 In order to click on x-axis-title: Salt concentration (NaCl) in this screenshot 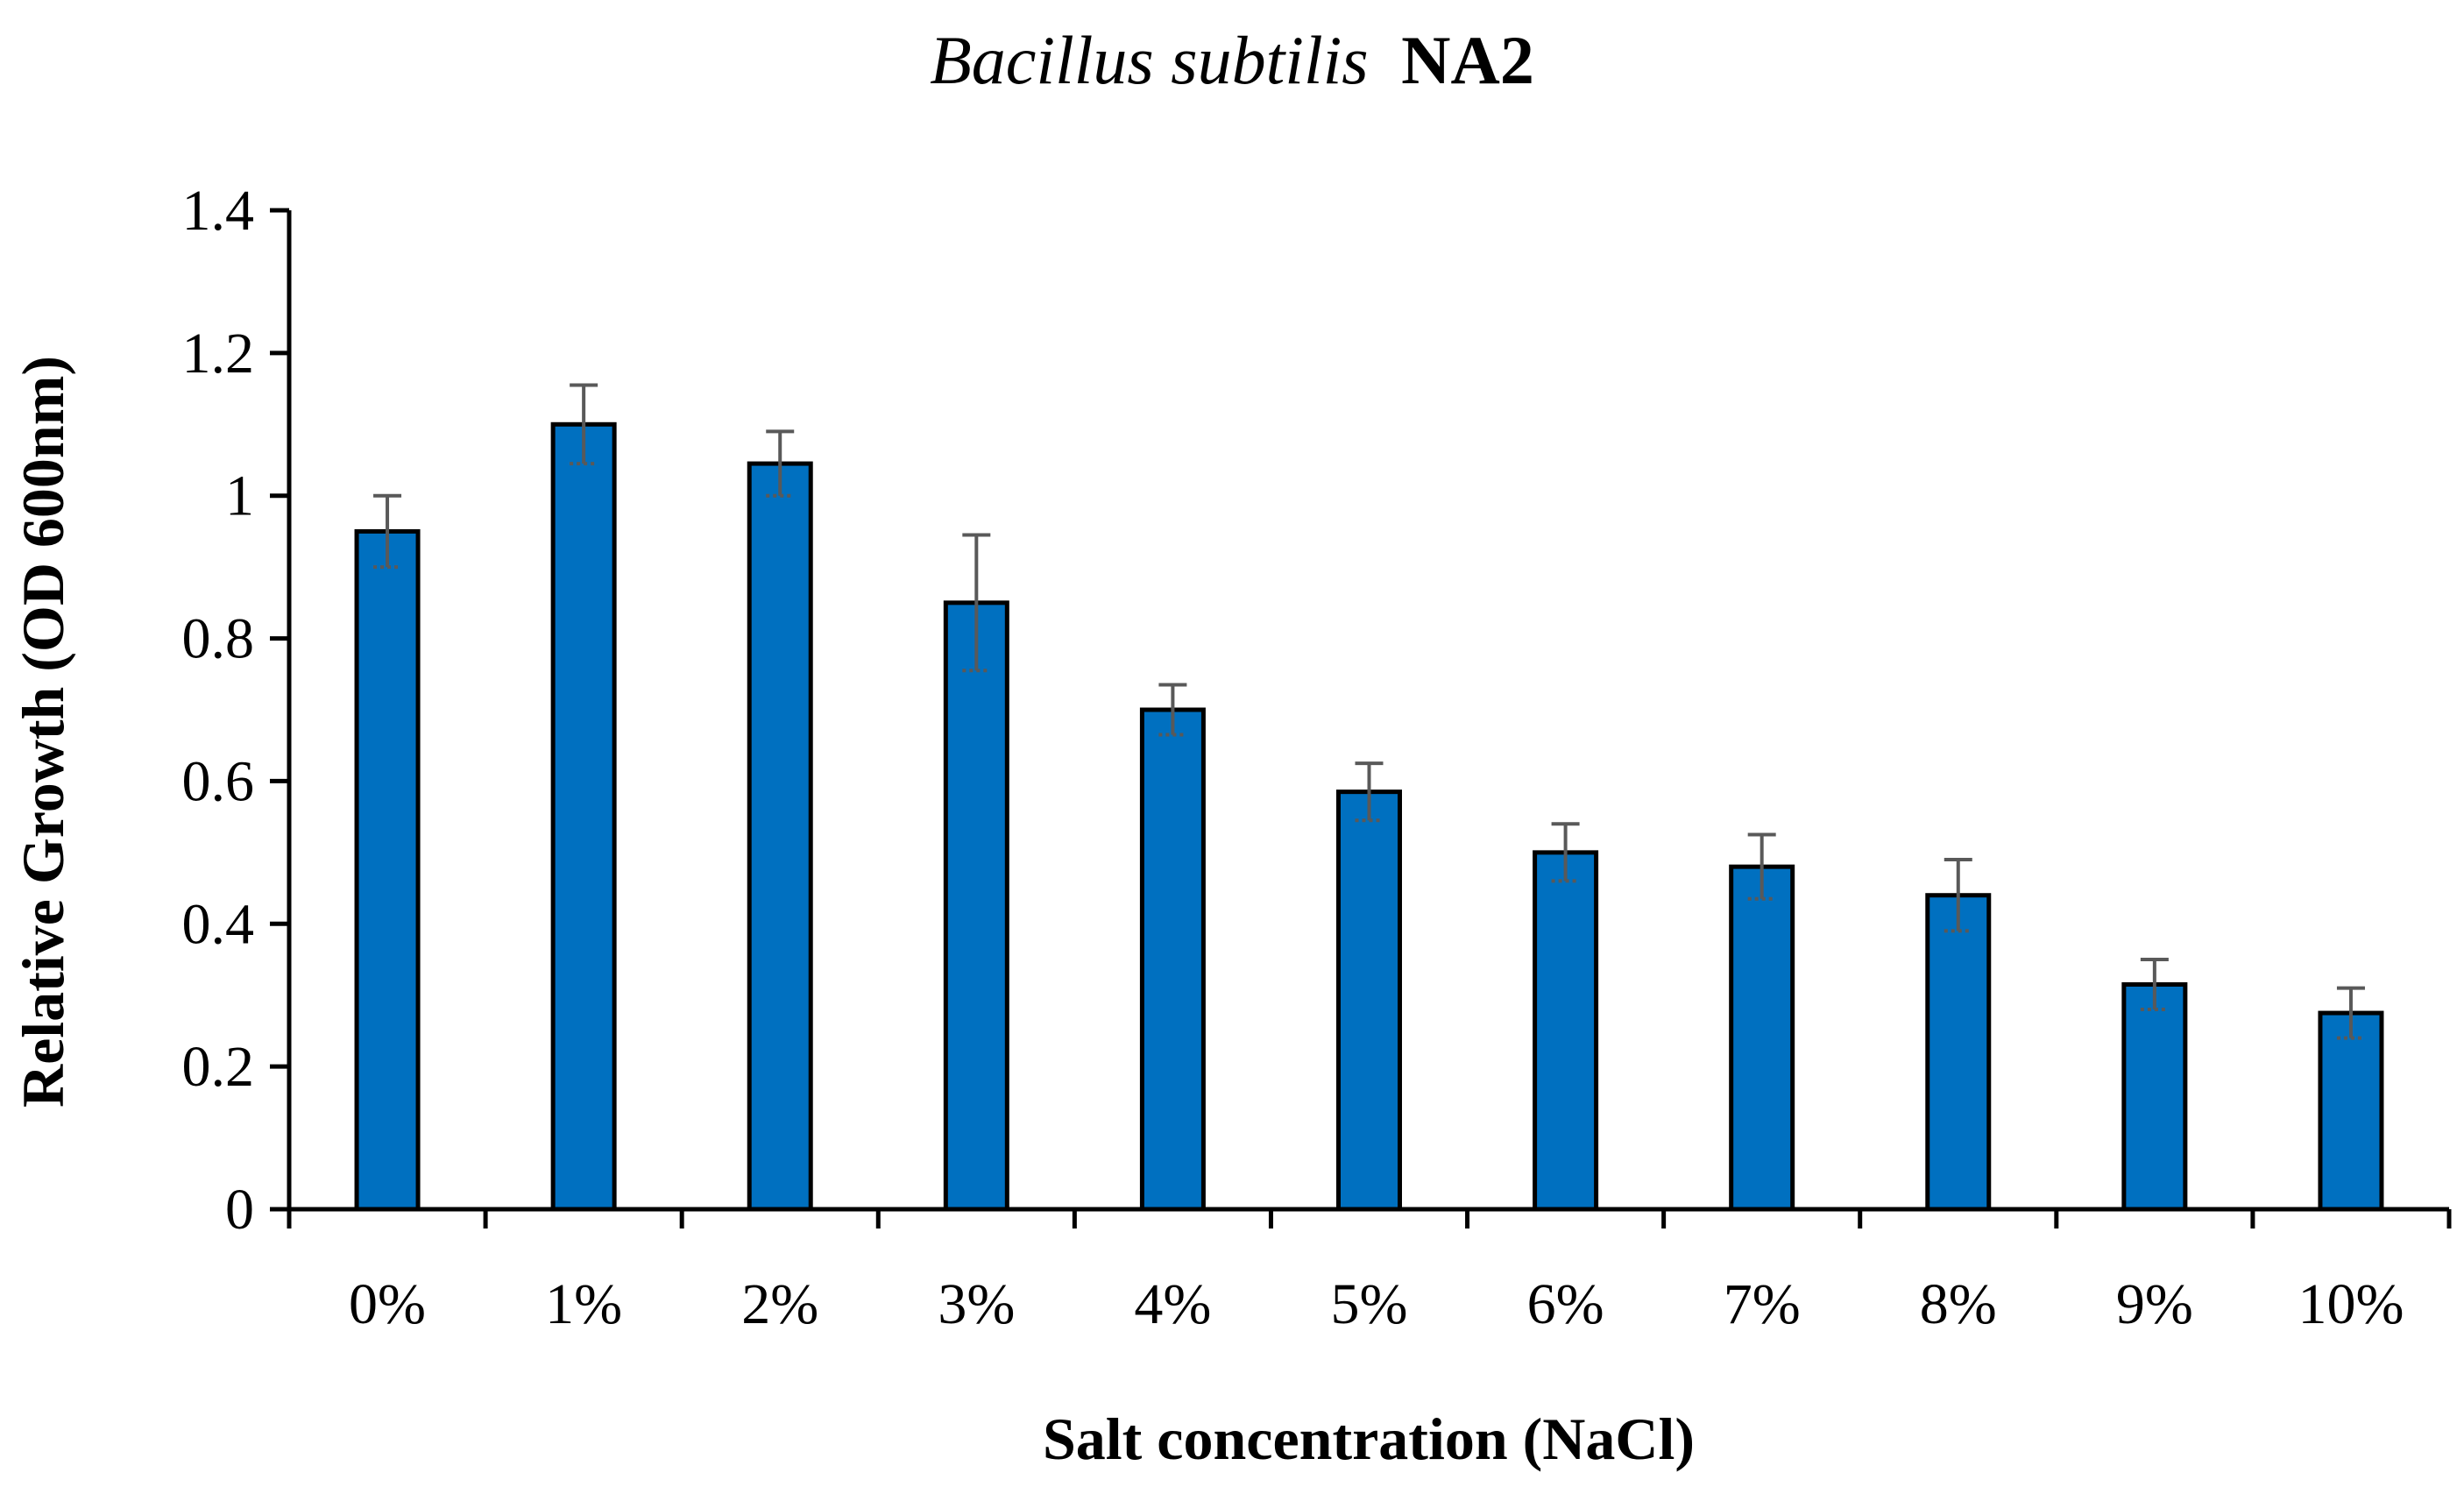, I will do `click(1369, 1438)`.